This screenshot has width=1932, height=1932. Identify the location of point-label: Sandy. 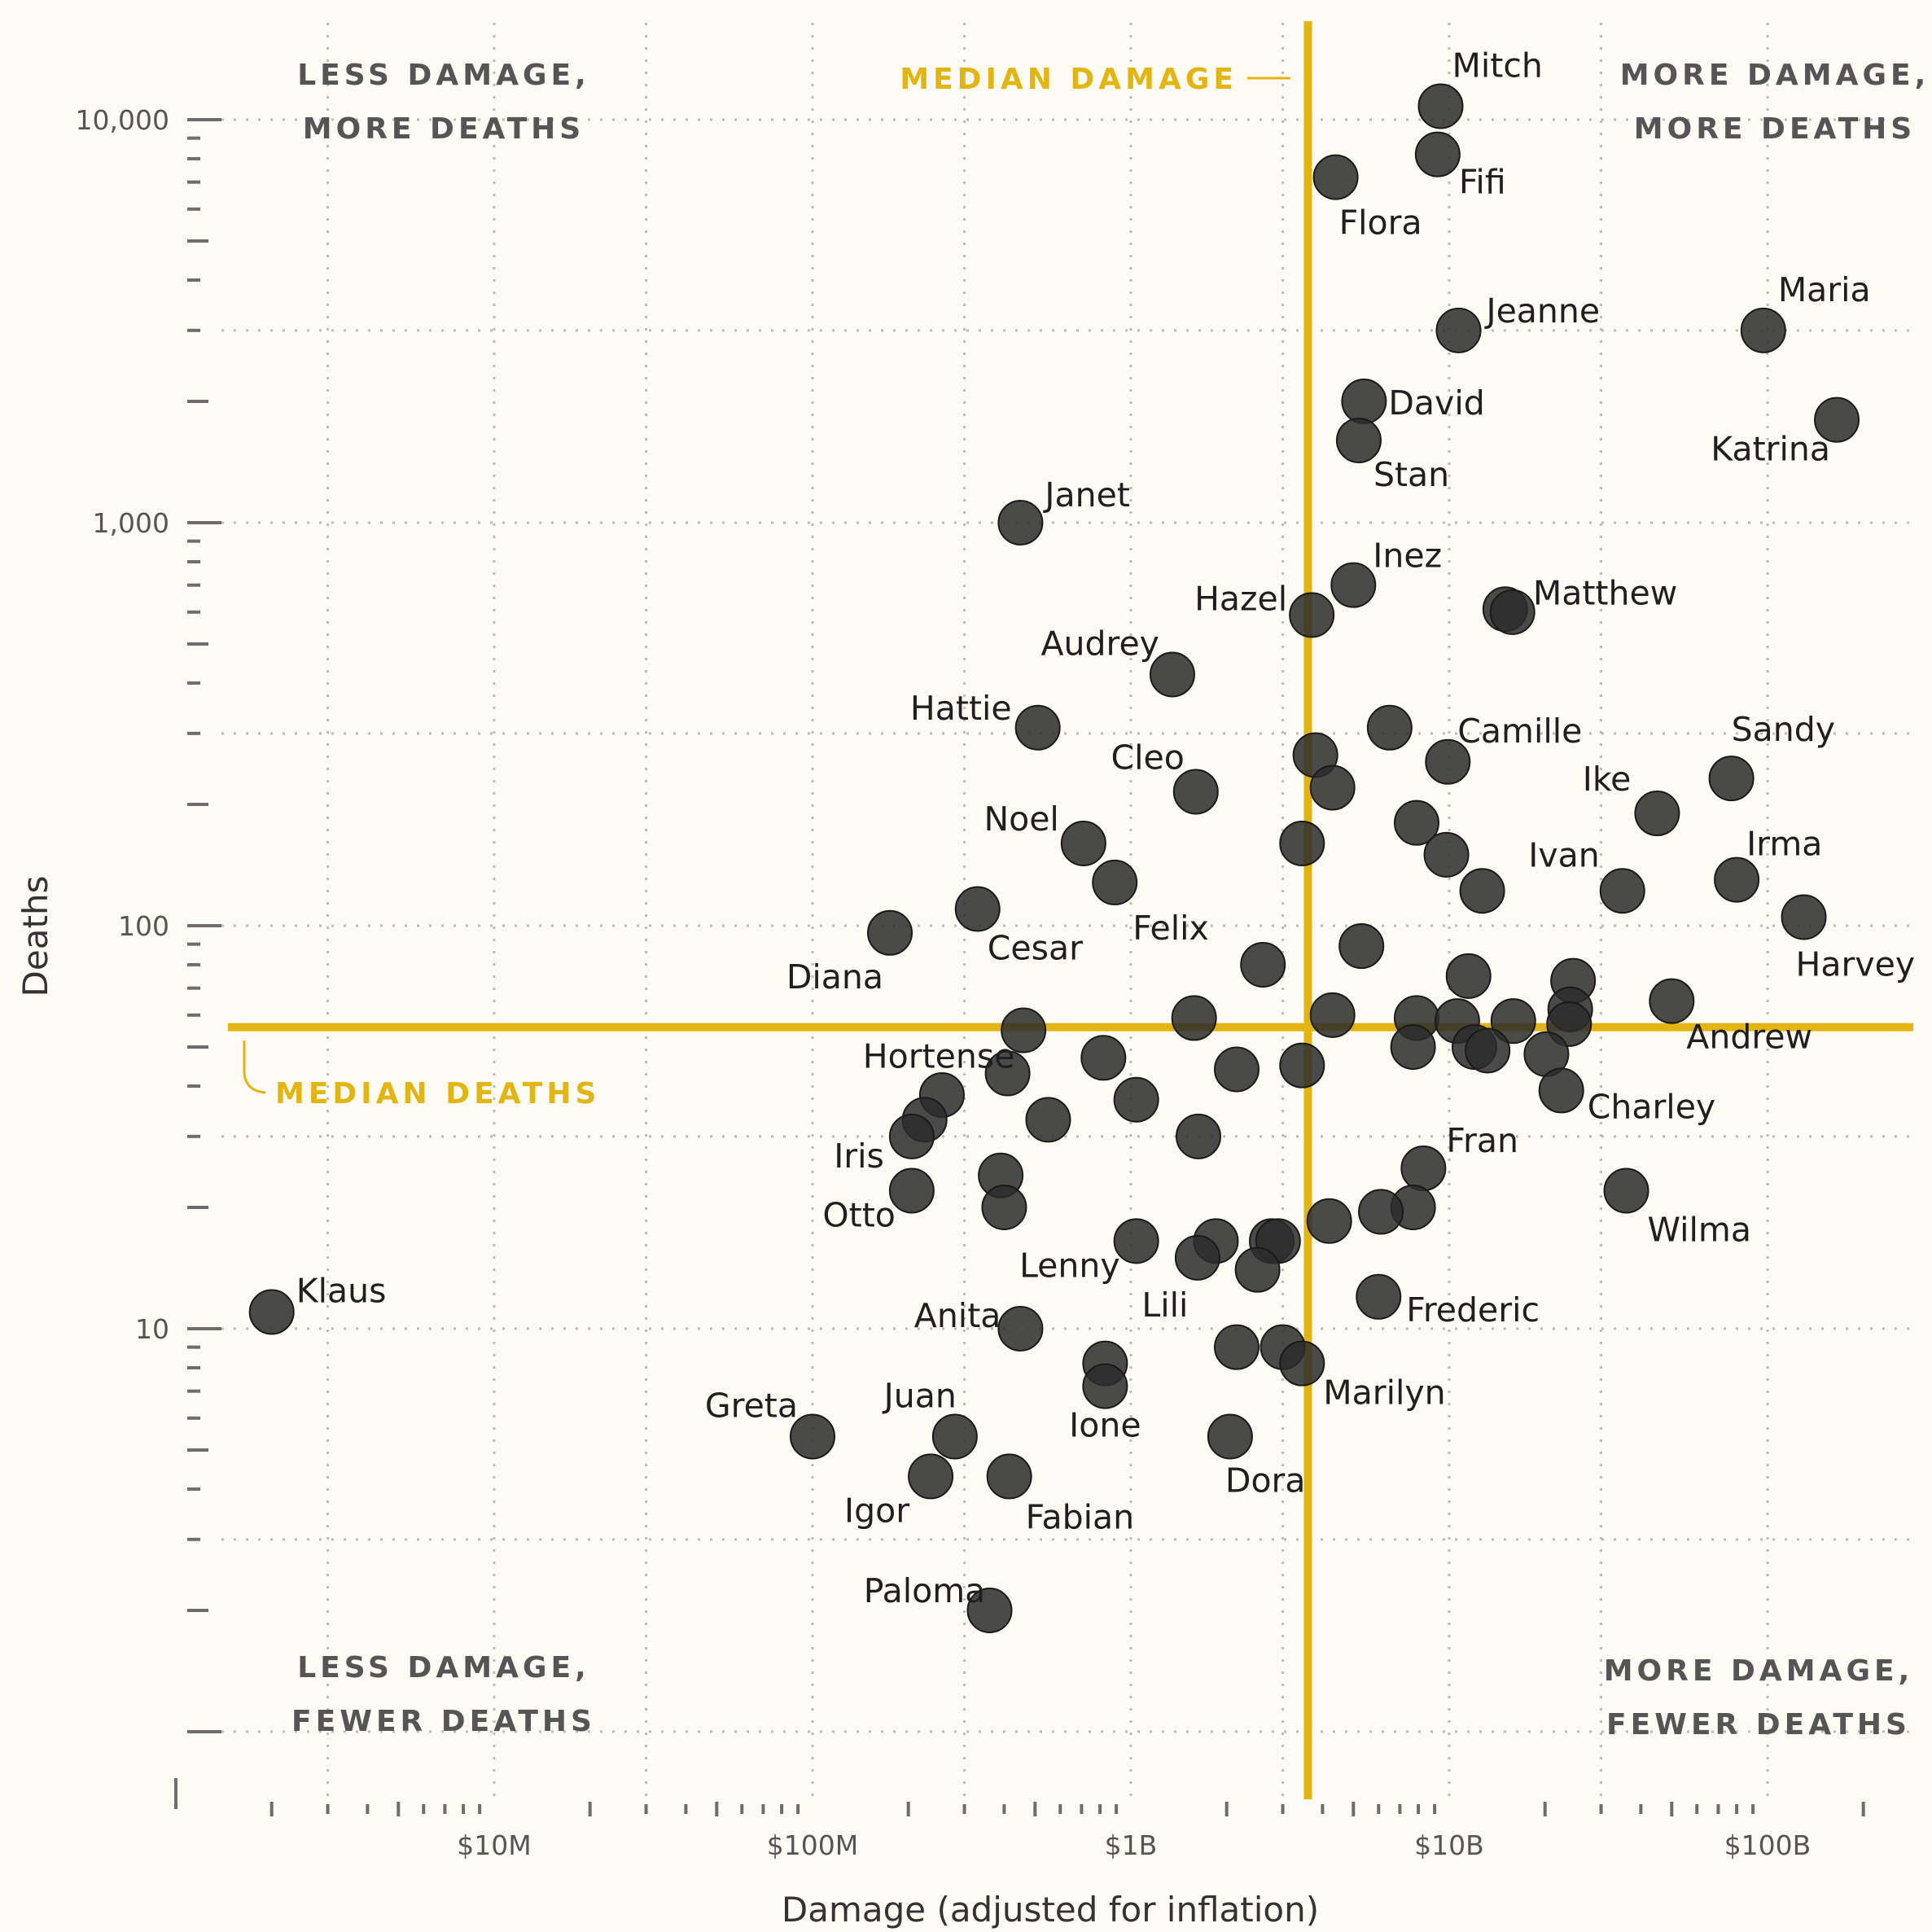
(1783, 729).